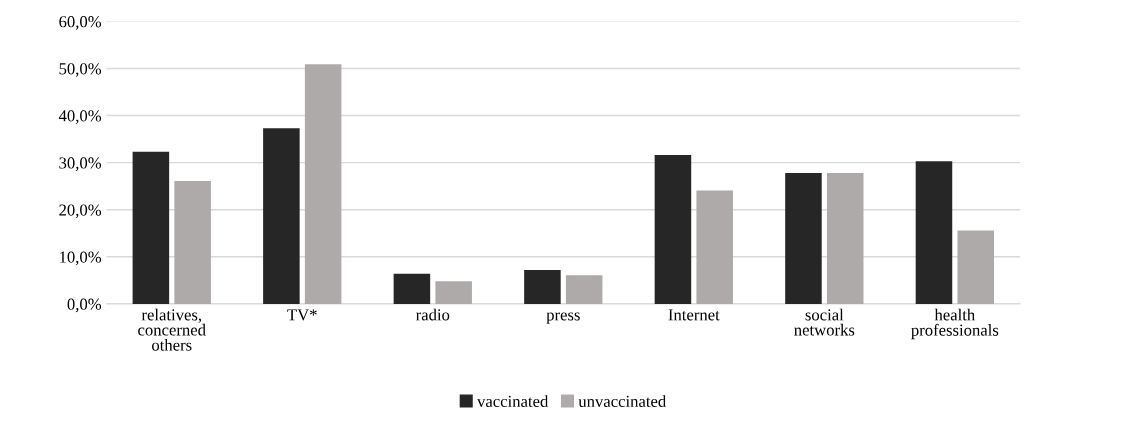  What do you see at coordinates (302, 315) in the screenshot?
I see `x-tick-label: TV*` at bounding box center [302, 315].